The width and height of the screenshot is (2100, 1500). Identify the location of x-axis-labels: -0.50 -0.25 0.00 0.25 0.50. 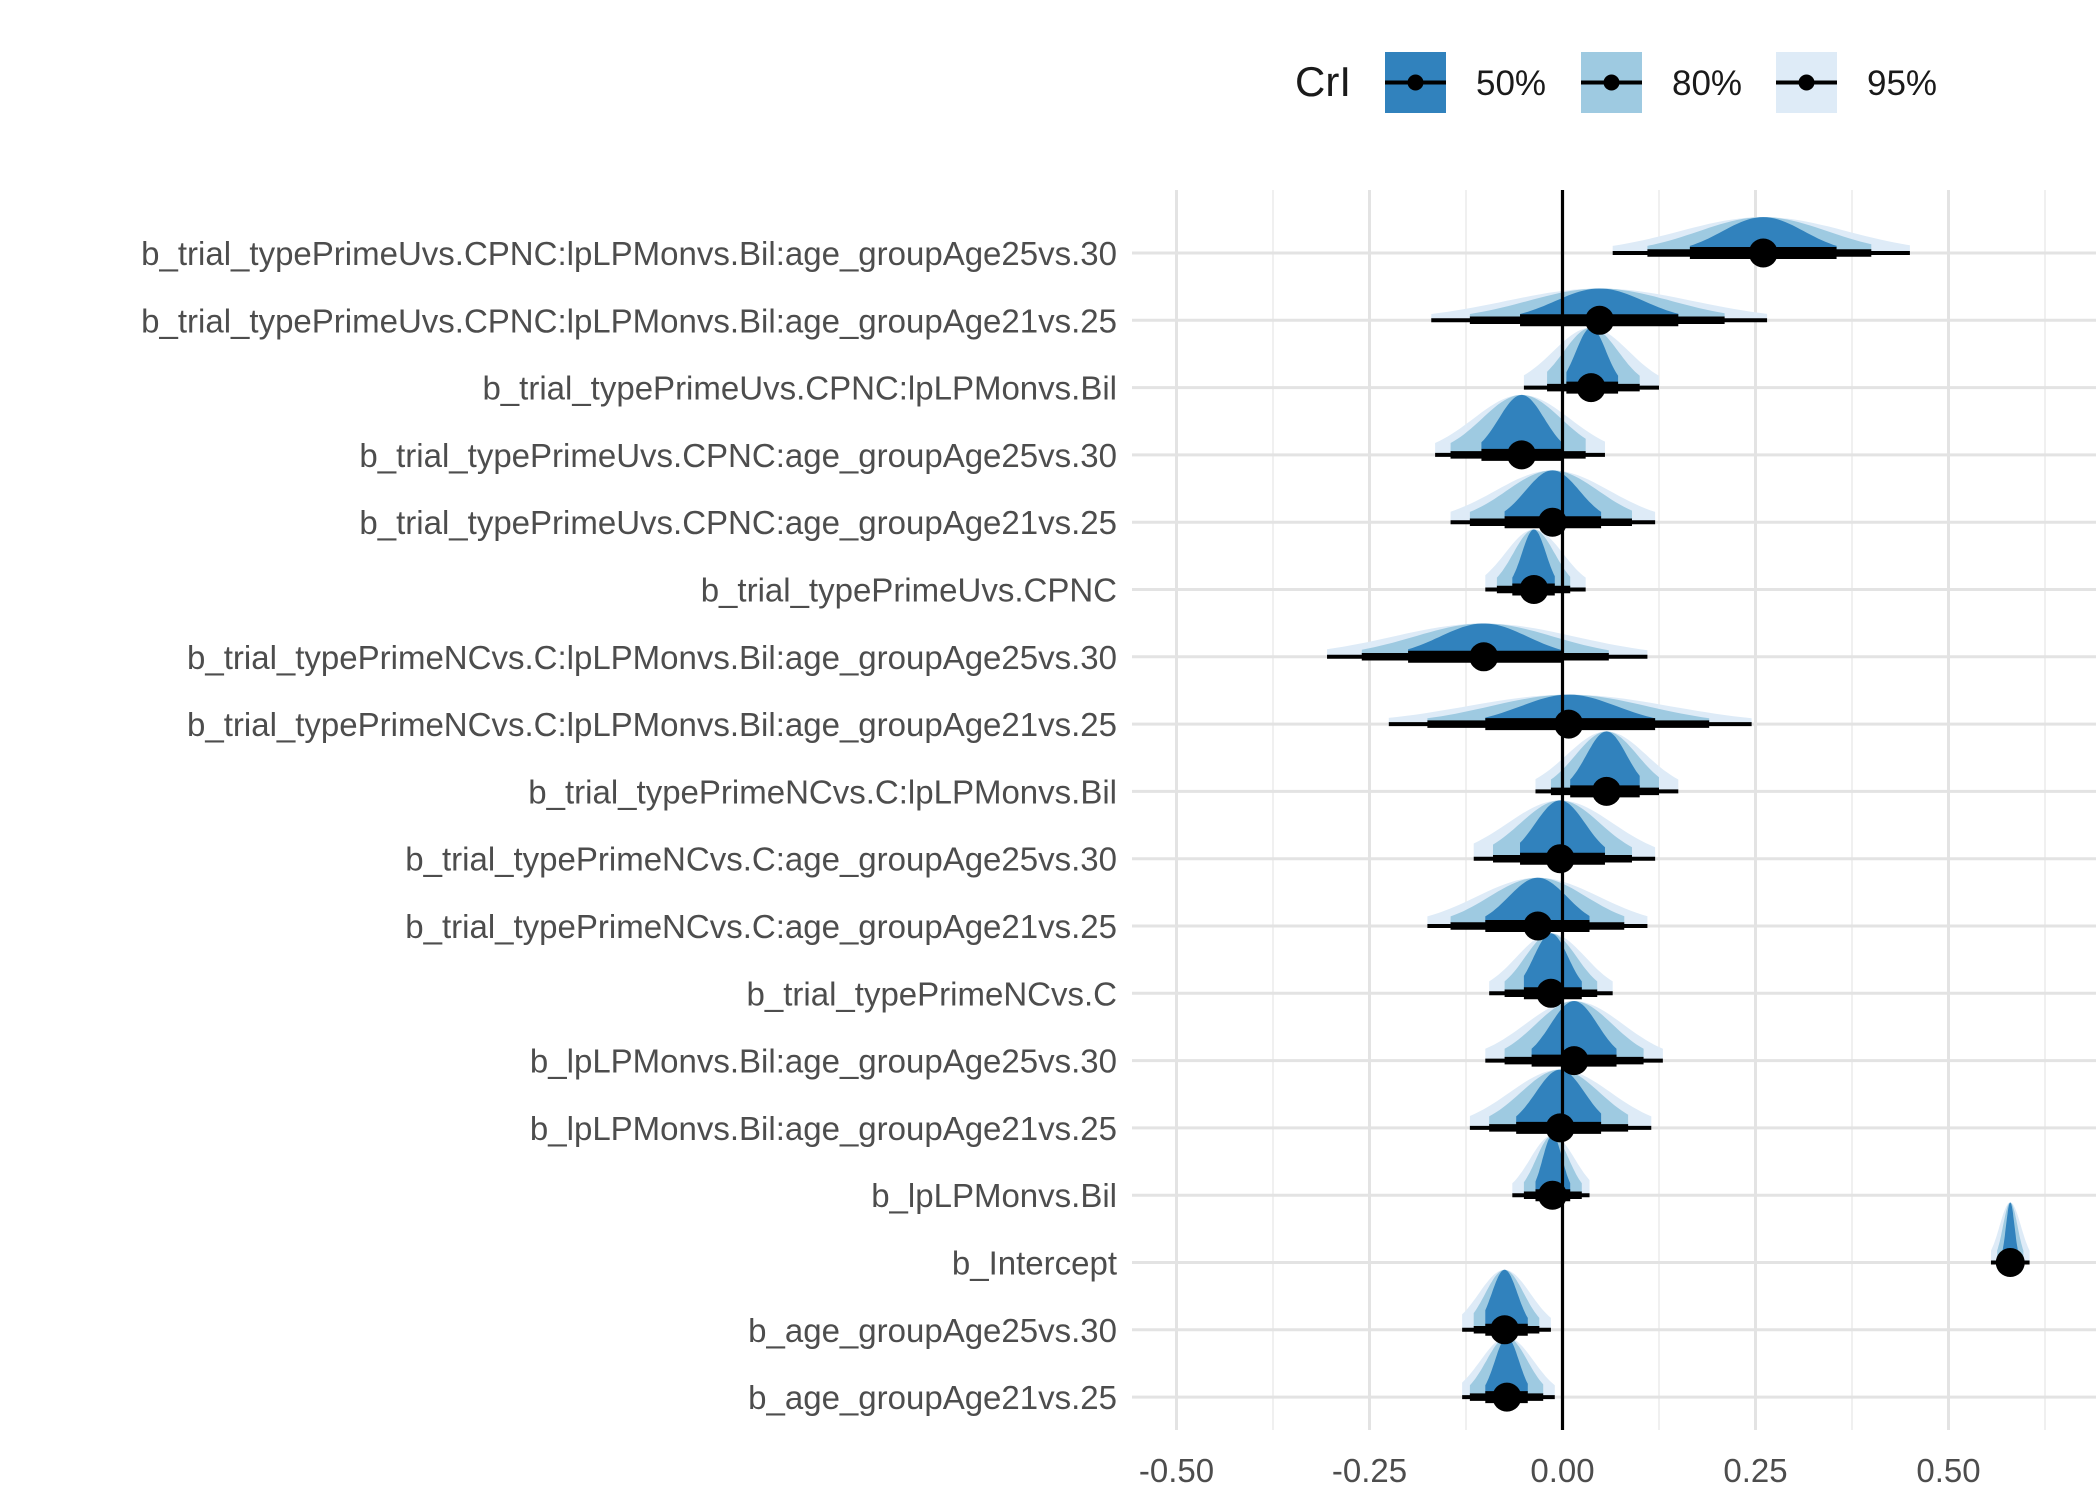
(1560, 1470).